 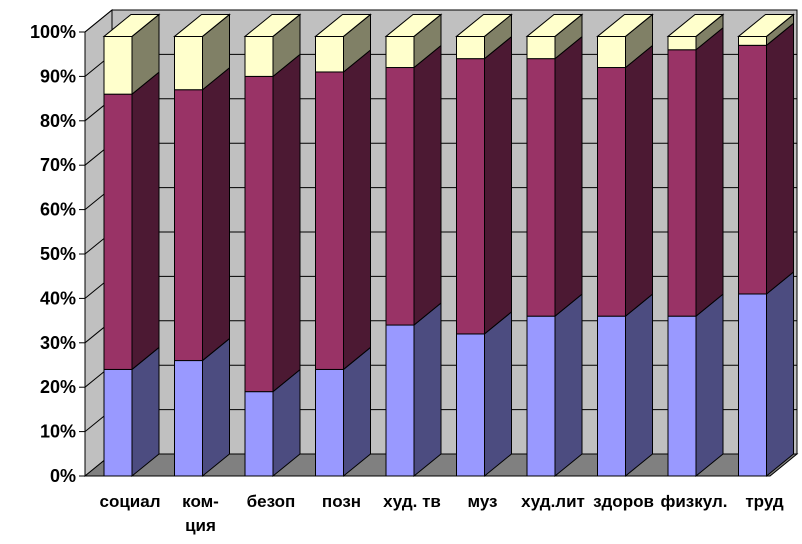 I want to click on y-tick-label: 100%, so click(x=53, y=32).